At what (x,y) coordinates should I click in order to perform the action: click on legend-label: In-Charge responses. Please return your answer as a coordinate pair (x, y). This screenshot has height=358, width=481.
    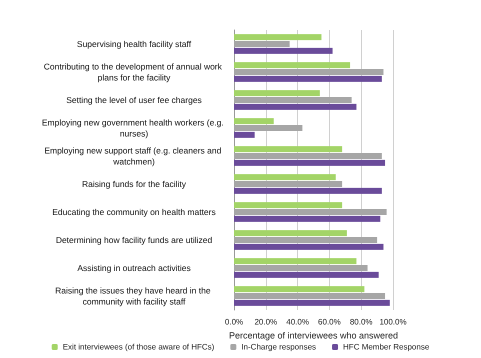
    Looking at the image, I should click on (278, 347).